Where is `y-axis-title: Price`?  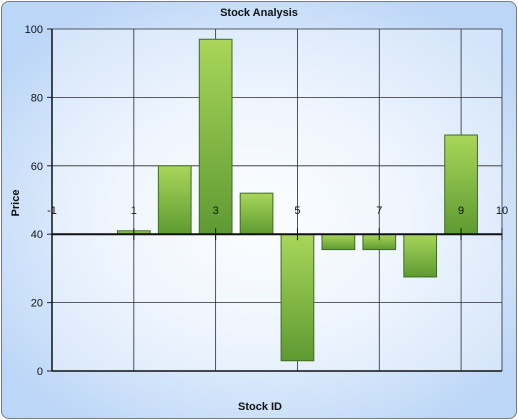
y-axis-title: Price is located at coordinates (16, 203).